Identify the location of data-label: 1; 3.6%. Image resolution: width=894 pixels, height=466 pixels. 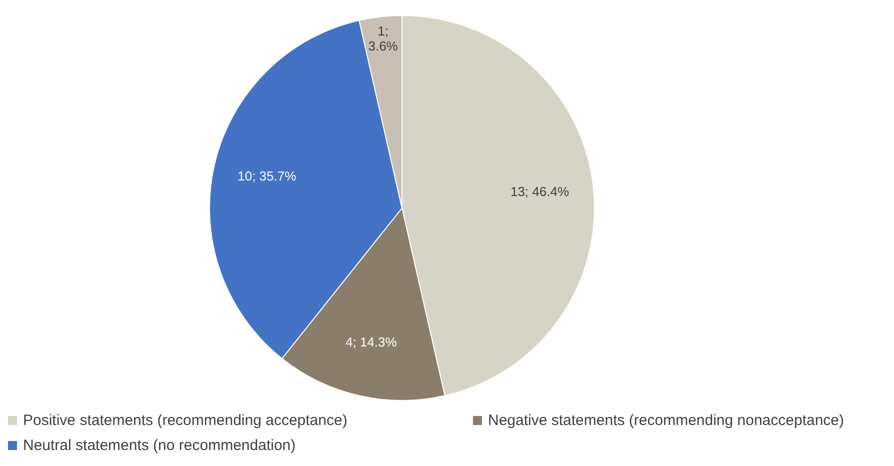
(383, 39).